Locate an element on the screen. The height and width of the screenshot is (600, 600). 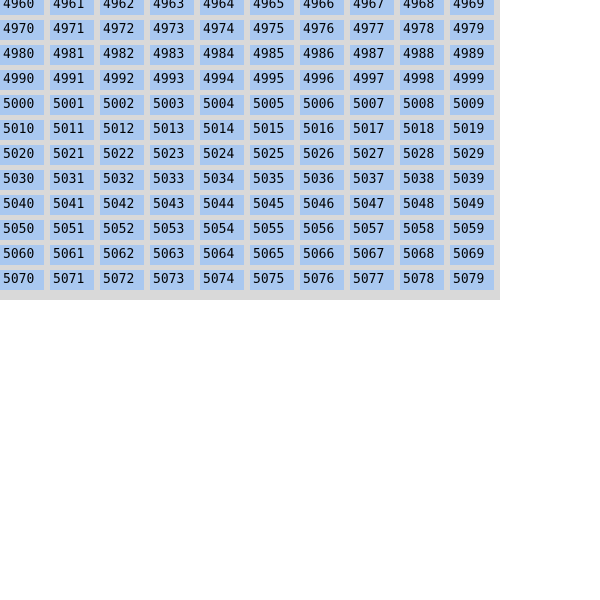
grid-cell: 5020 is located at coordinates (22, 155).